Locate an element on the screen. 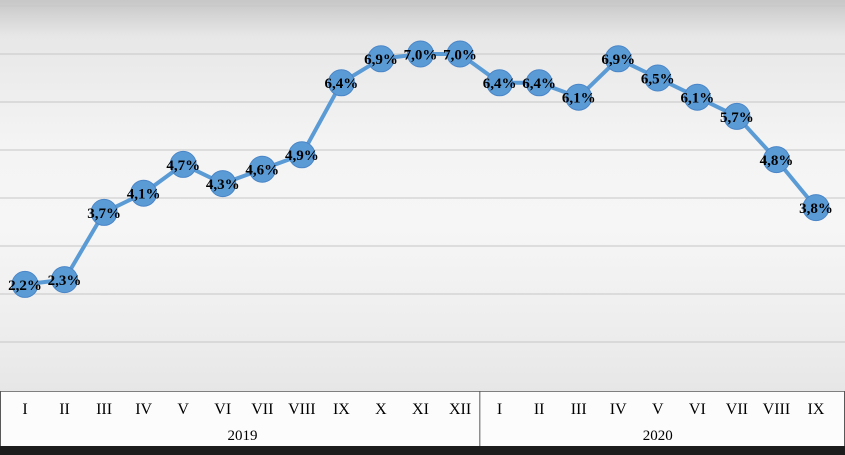 The height and width of the screenshot is (455, 845). data-point-label: 5,7% is located at coordinates (737, 118).